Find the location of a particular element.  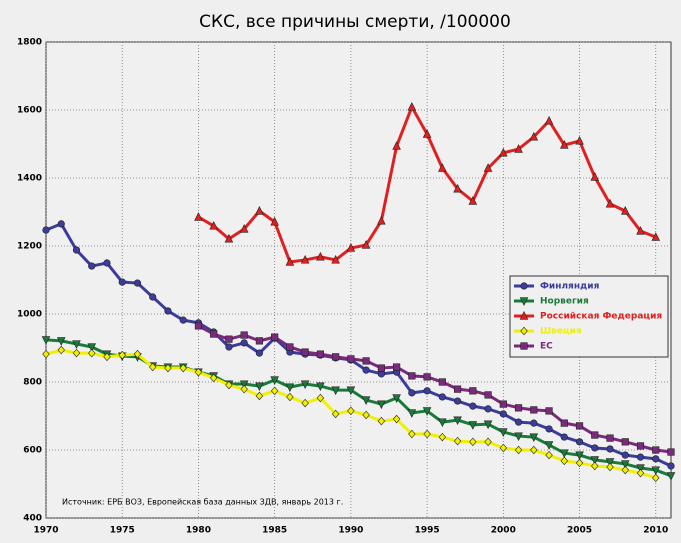

x-tick-label: 1970 is located at coordinates (45, 531).